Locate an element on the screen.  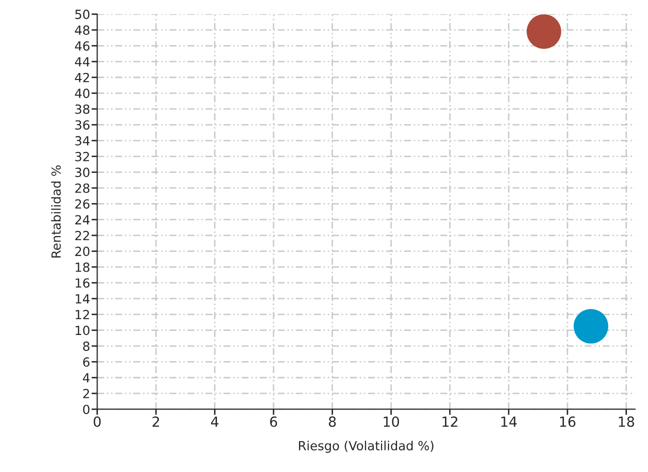
y-tick-label: 42 is located at coordinates (82, 77).